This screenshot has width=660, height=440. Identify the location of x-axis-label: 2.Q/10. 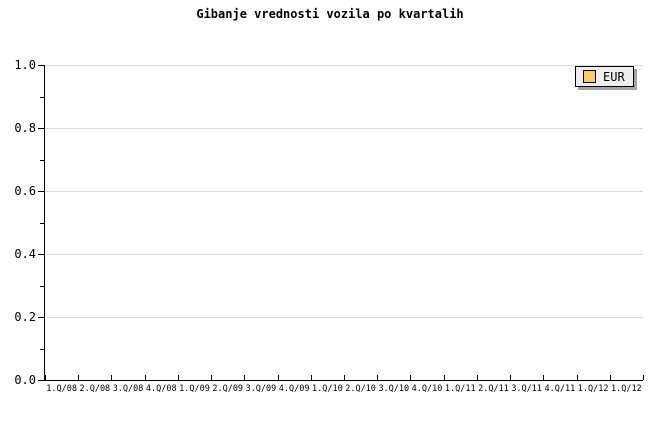
(360, 389).